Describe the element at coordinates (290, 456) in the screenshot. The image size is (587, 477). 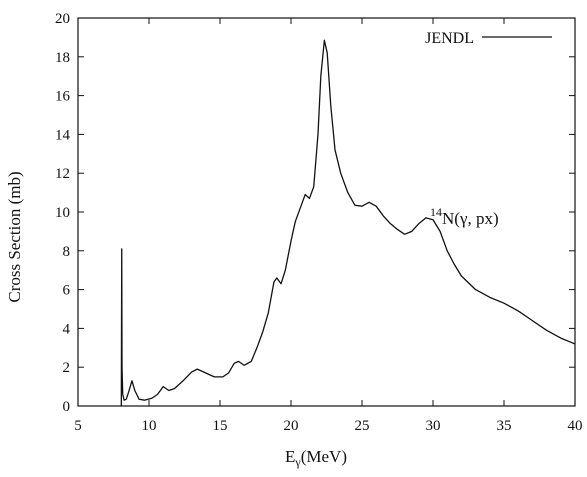
I see `x-axis-title-main: E` at that location.